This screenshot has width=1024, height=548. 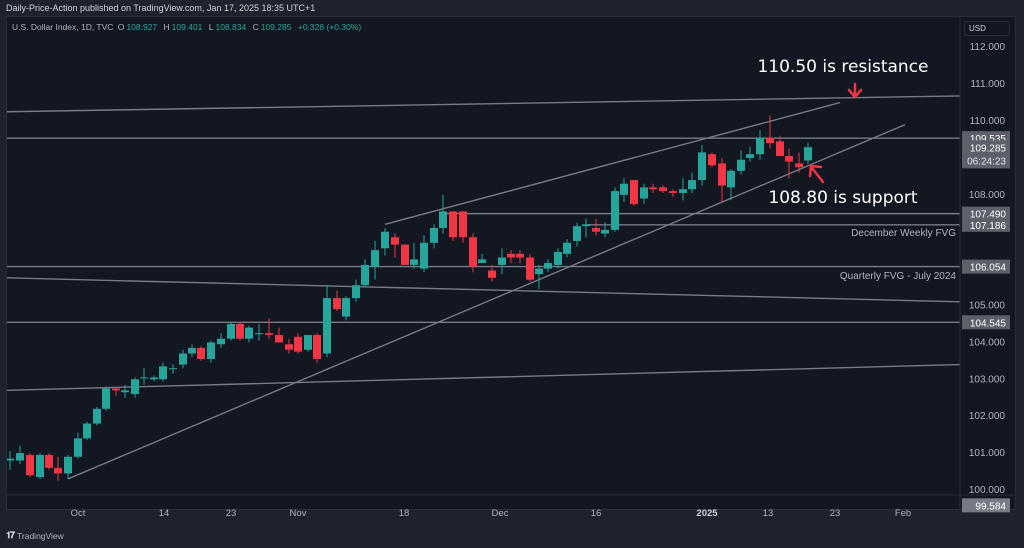 What do you see at coordinates (987, 379) in the screenshot?
I see `price-tick-label: 103.000` at bounding box center [987, 379].